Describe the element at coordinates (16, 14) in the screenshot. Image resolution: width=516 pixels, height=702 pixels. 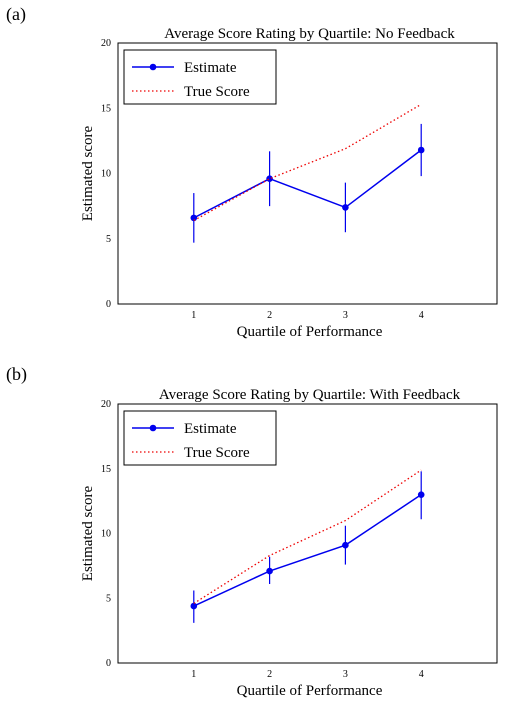
I see `panel-a-letter: (a)` at that location.